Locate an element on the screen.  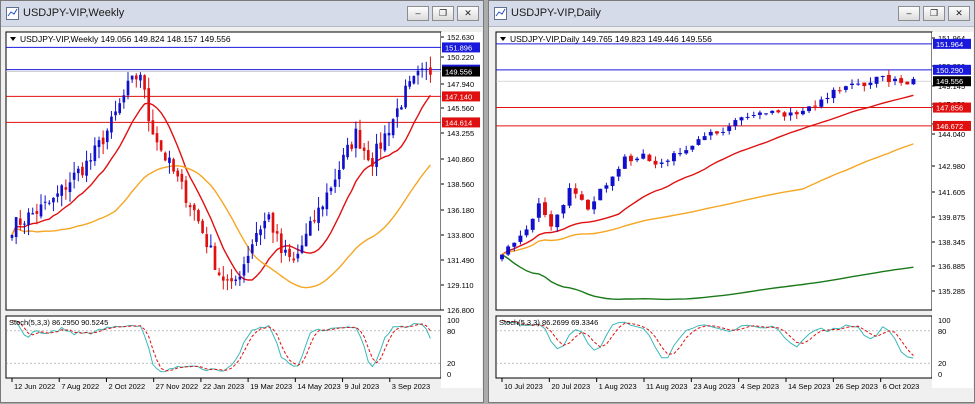
level-label: 146.672 is located at coordinates (952, 125).